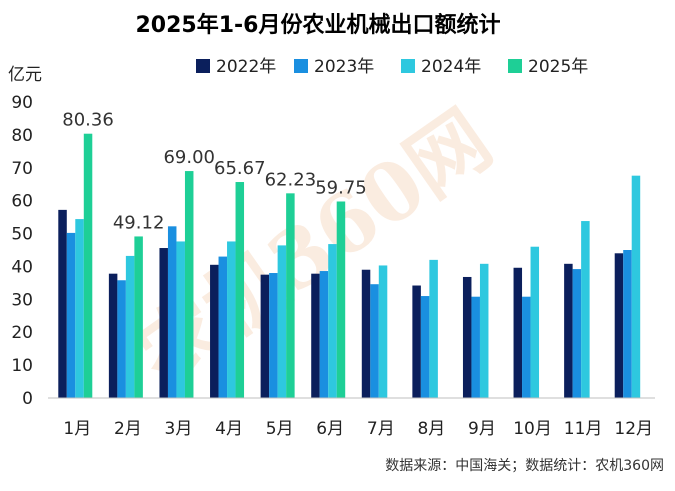 The image size is (675, 491). I want to click on x-tick-label: 8月, so click(431, 429).